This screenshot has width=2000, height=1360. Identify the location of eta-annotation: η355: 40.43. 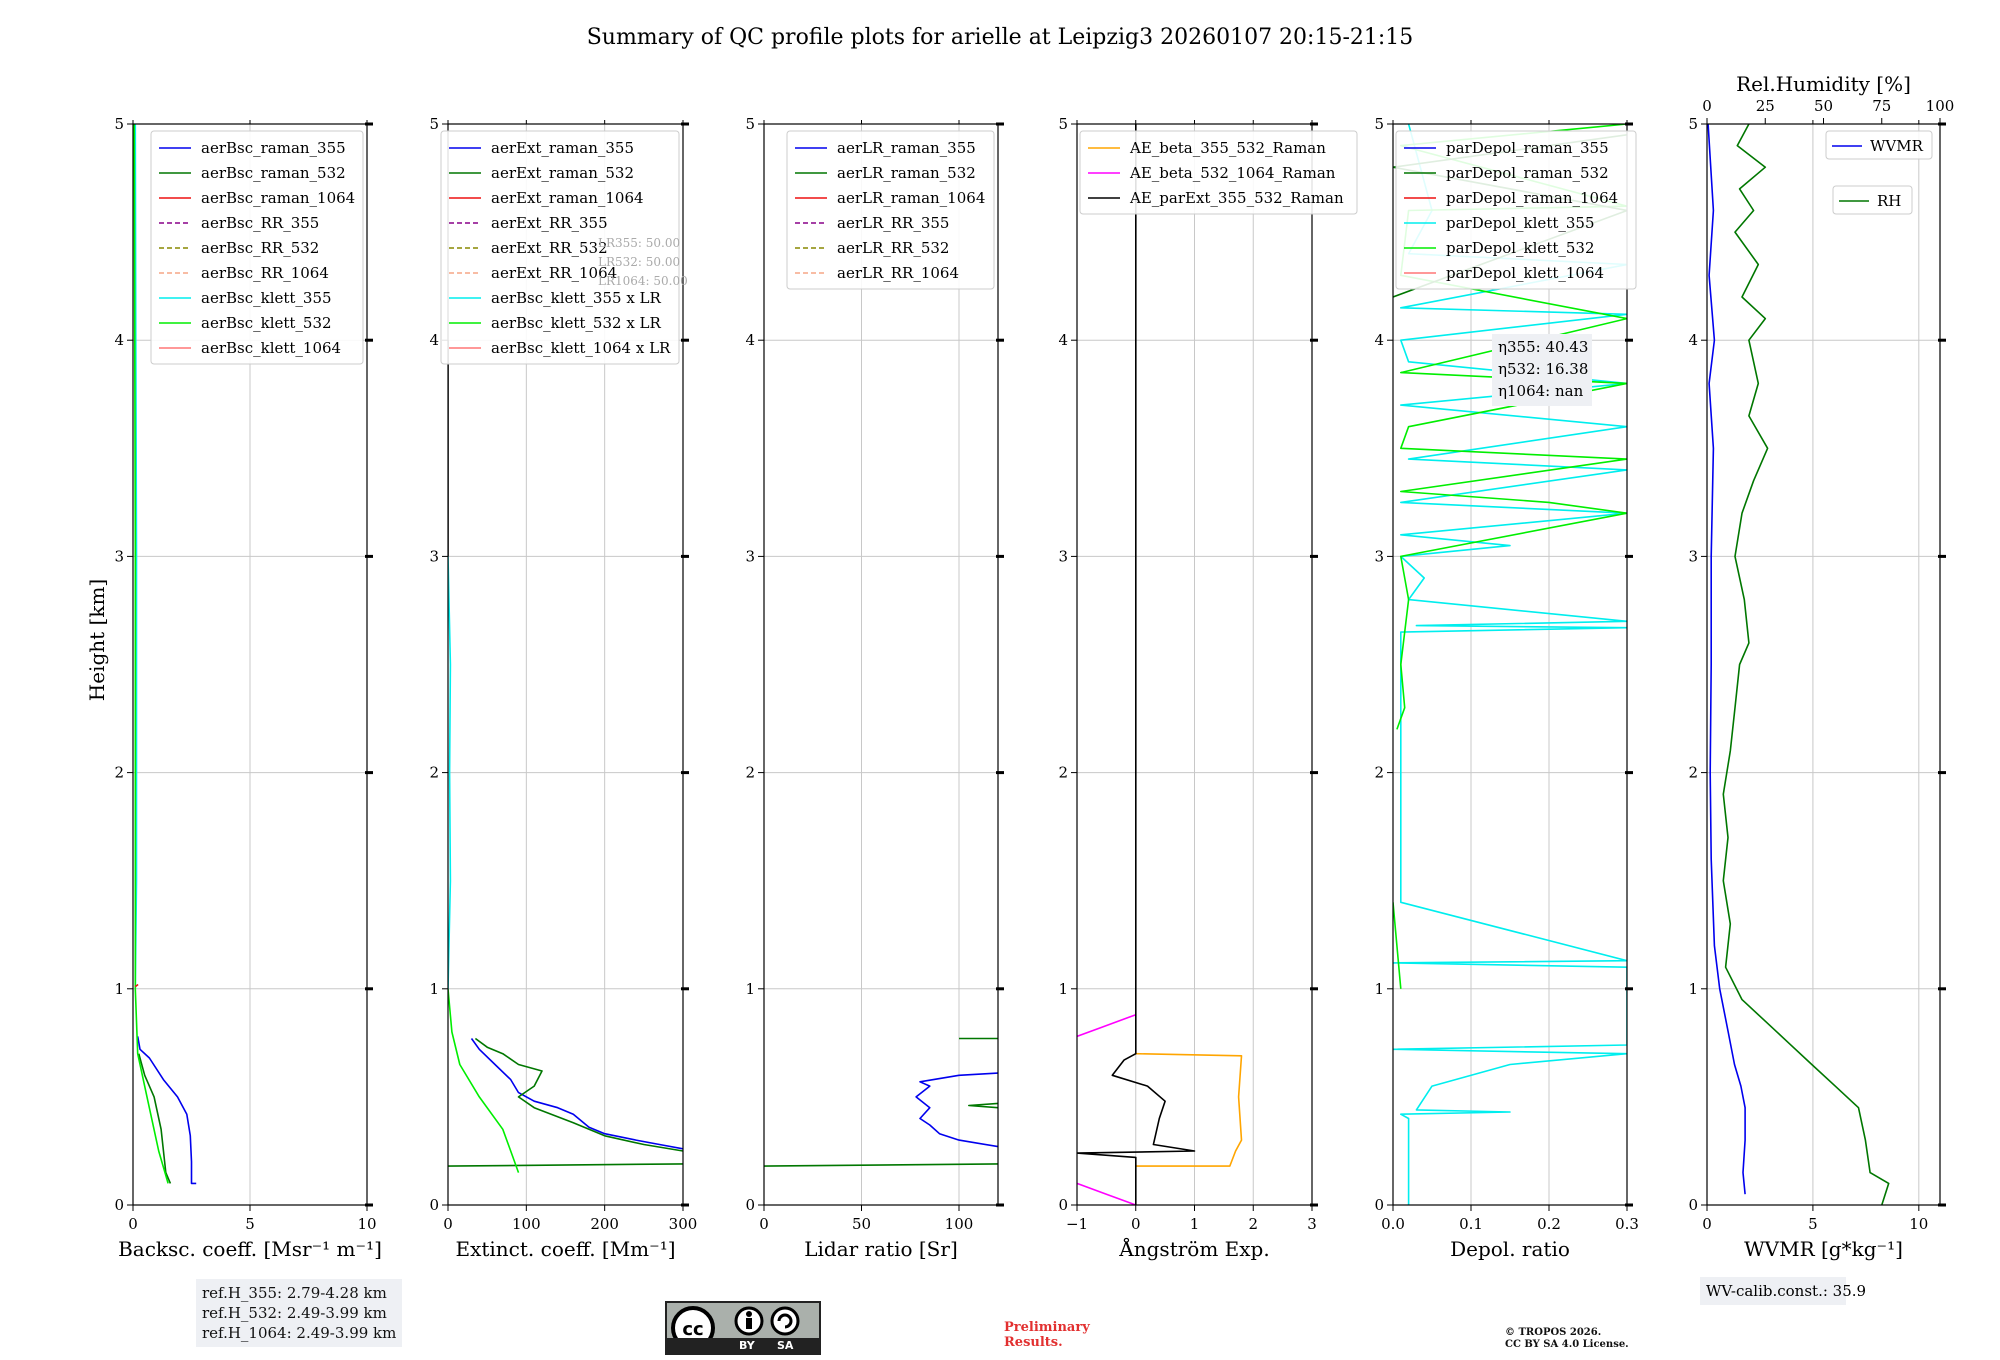
(1543, 347).